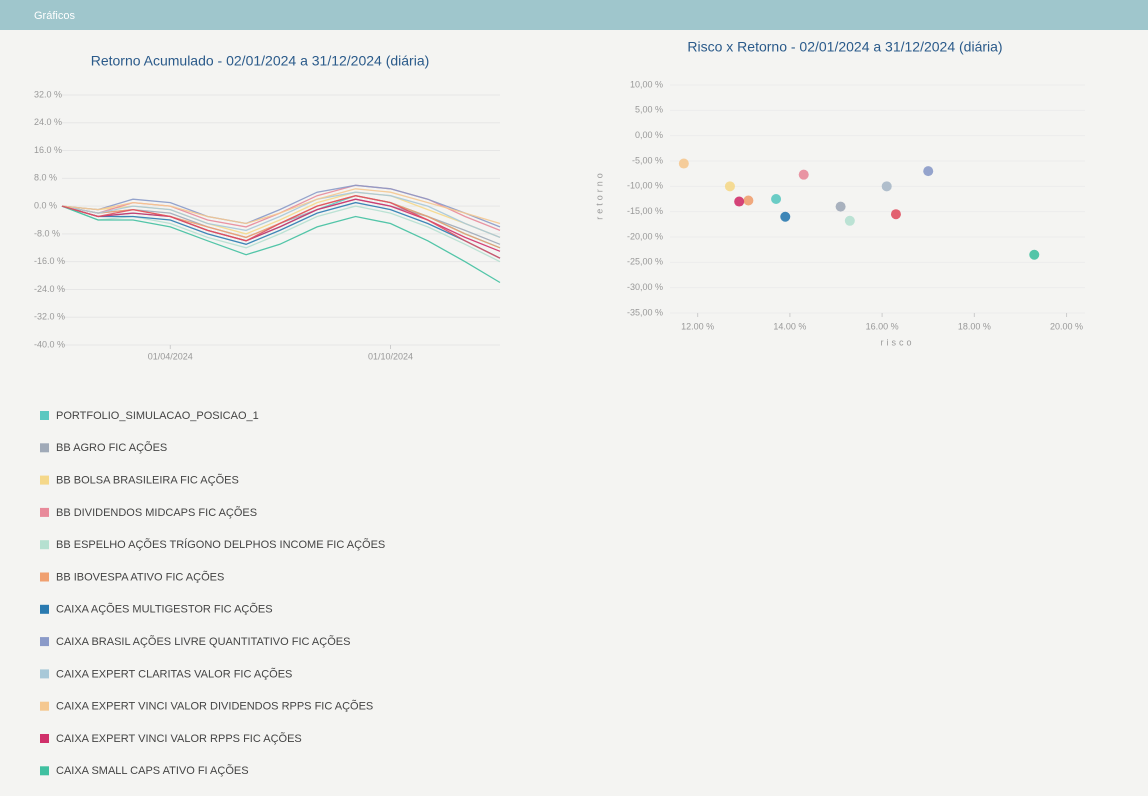 Image resolution: width=1148 pixels, height=796 pixels. I want to click on legend-label: CAIXA SMALL CAPS ATIVO FI AÇÕES, so click(152, 770).